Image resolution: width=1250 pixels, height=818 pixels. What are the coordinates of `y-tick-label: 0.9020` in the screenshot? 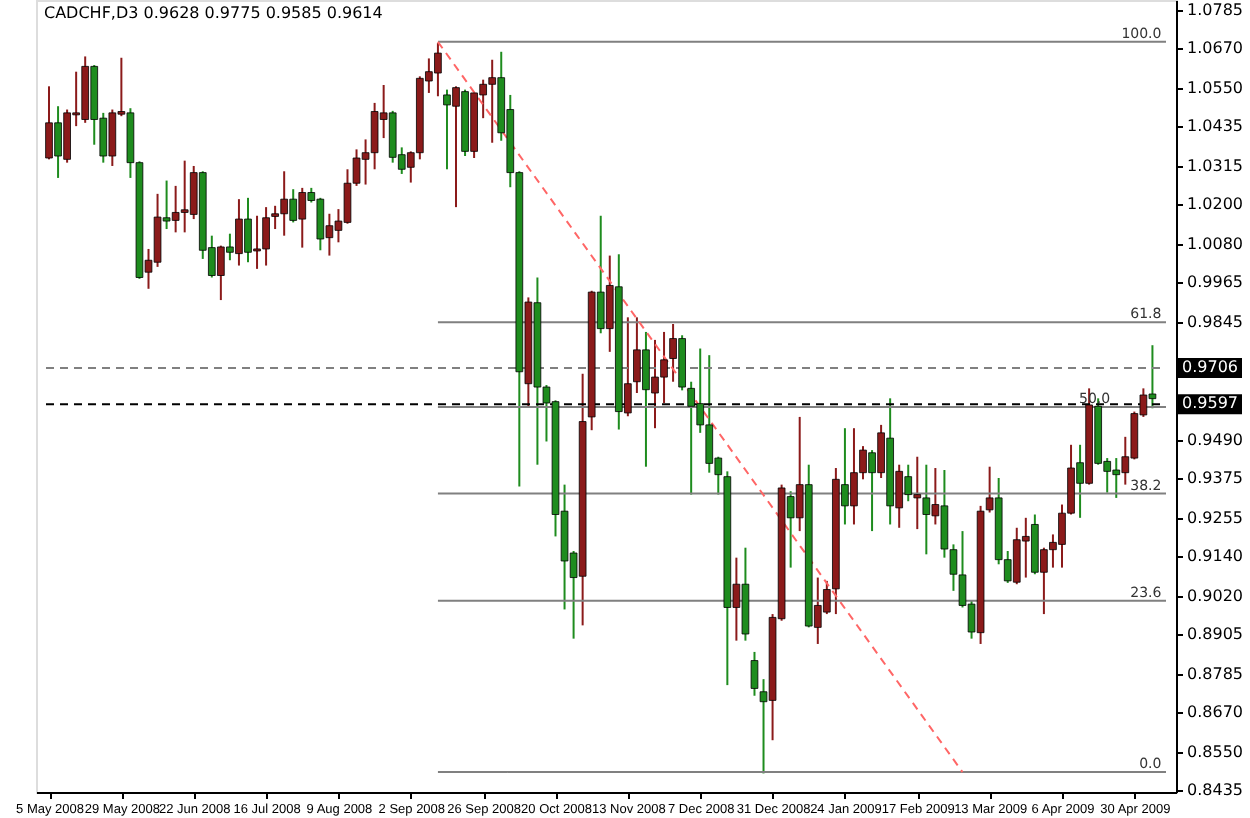 It's located at (1215, 595).